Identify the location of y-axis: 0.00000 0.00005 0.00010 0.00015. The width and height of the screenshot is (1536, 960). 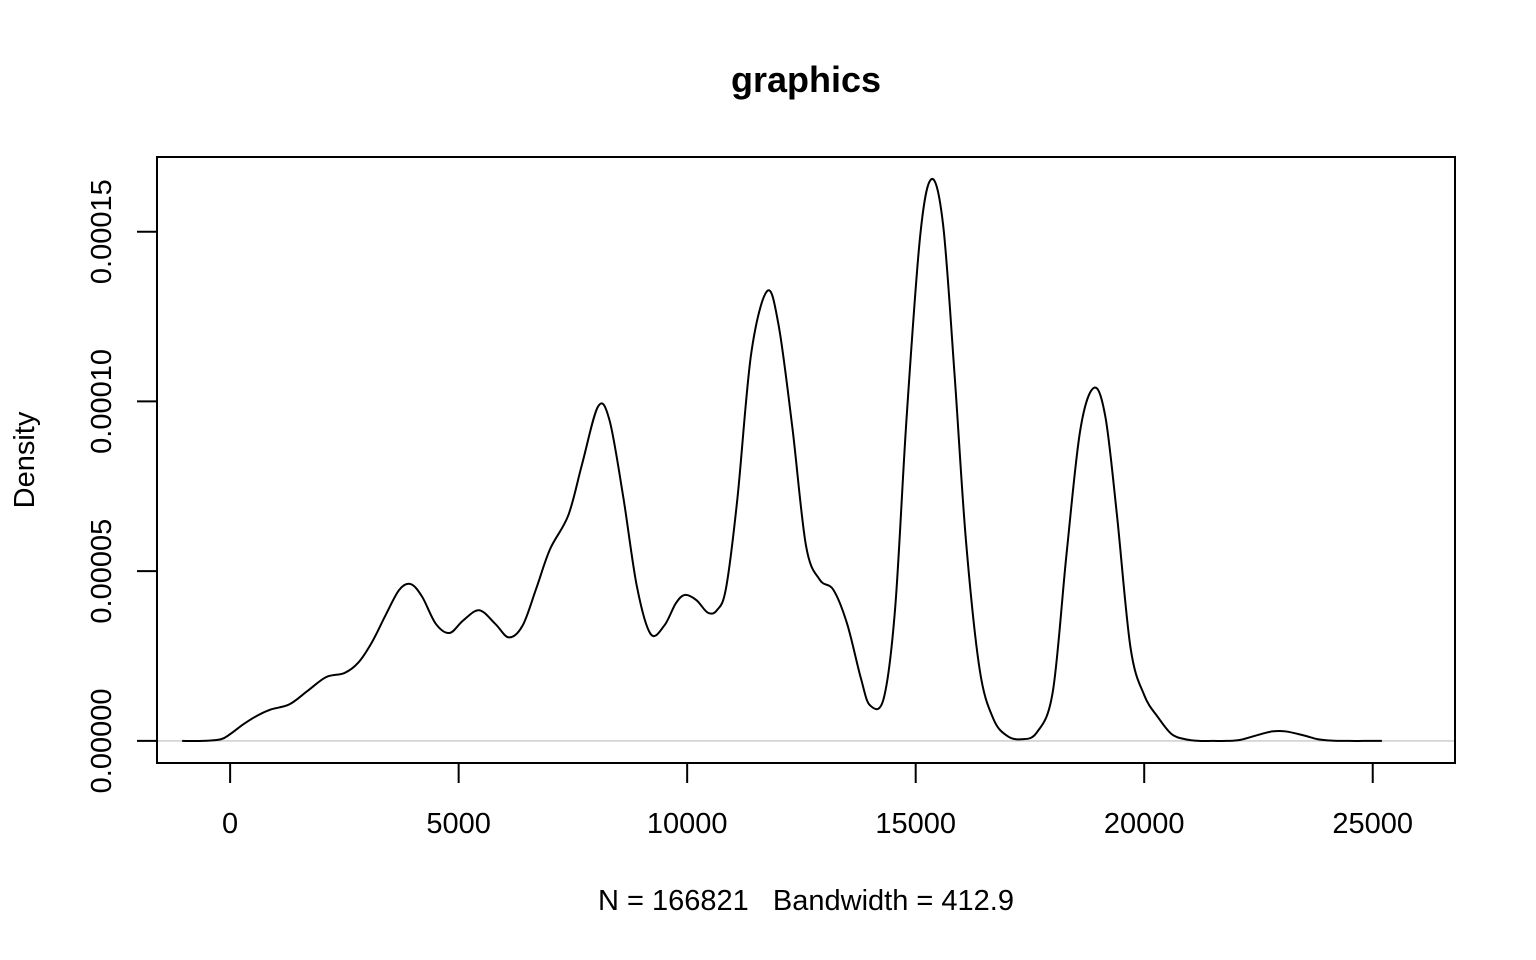
(122, 486).